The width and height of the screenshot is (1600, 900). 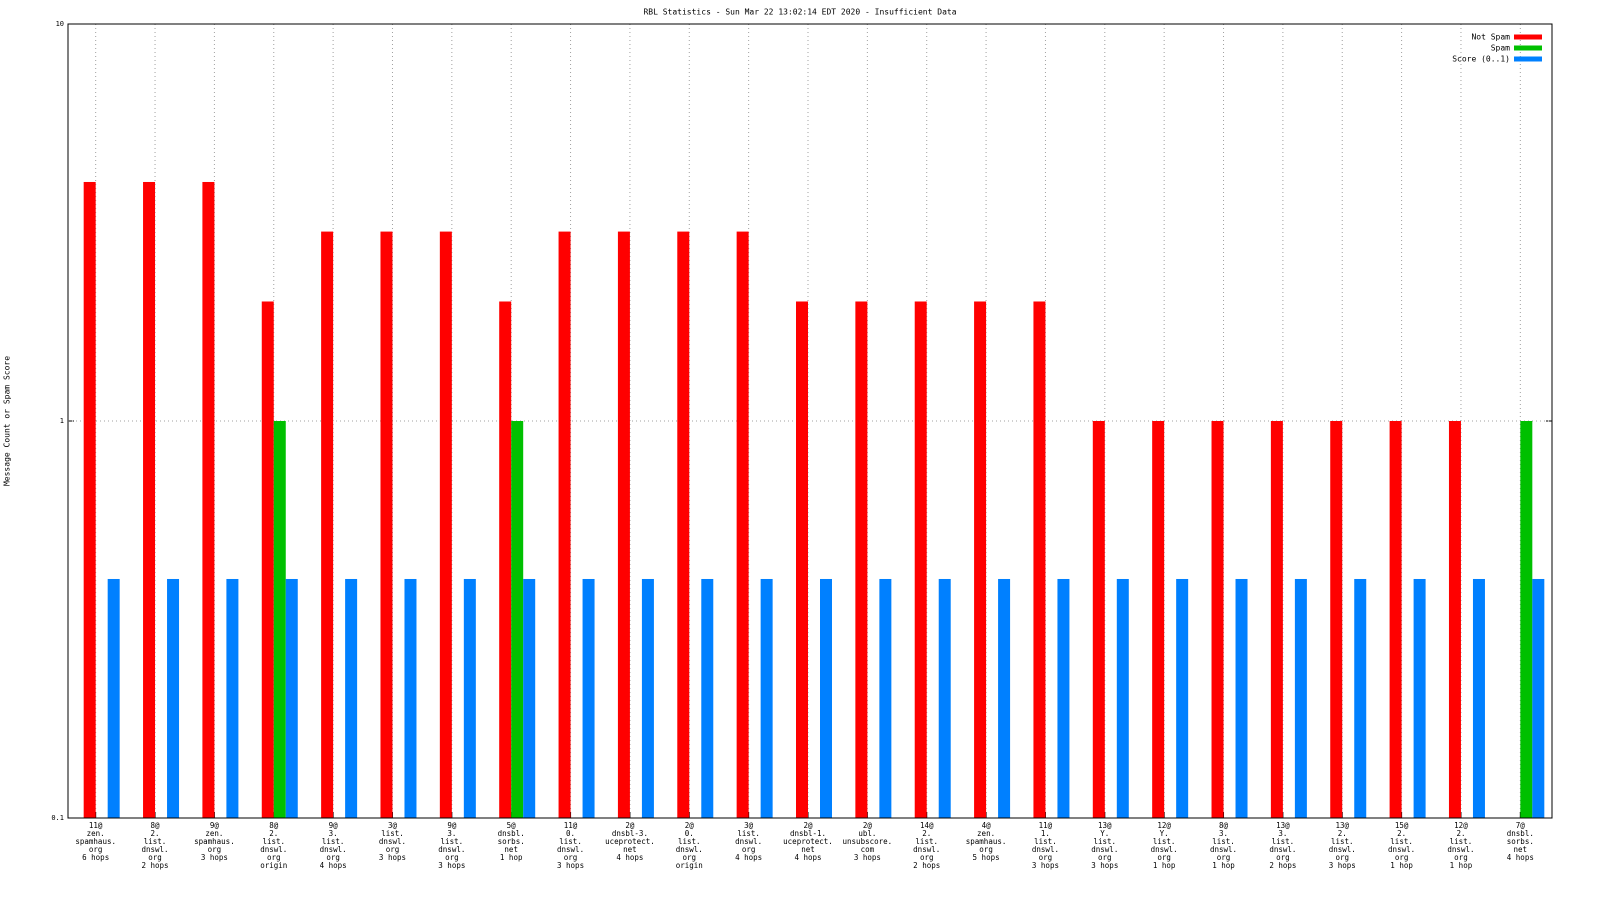 I want to click on x-tick-label: 14@, so click(x=927, y=825).